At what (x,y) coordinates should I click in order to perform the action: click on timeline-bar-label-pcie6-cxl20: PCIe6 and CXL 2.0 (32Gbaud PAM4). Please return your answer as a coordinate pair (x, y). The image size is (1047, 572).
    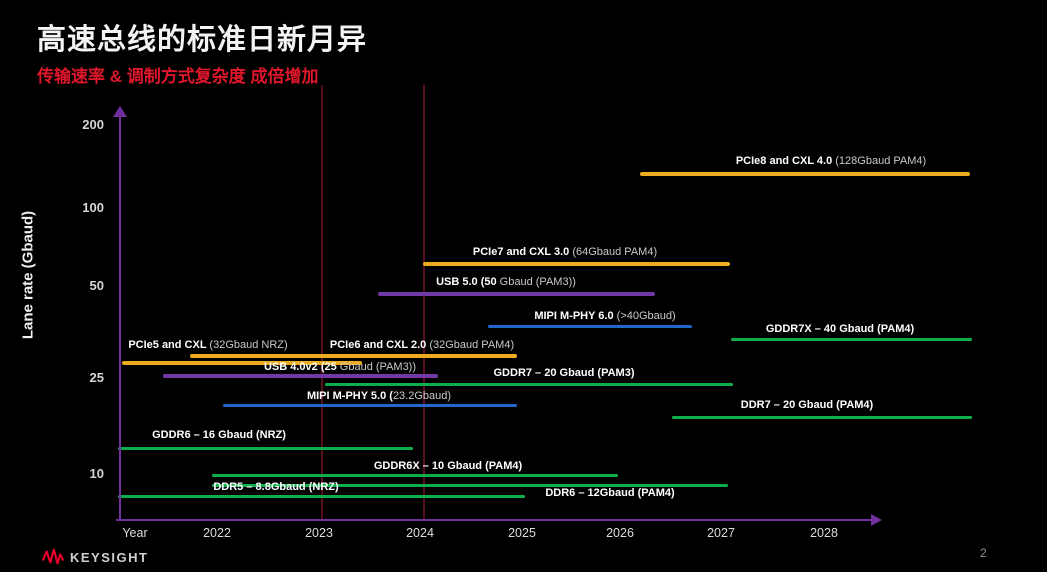
    Looking at the image, I should click on (422, 345).